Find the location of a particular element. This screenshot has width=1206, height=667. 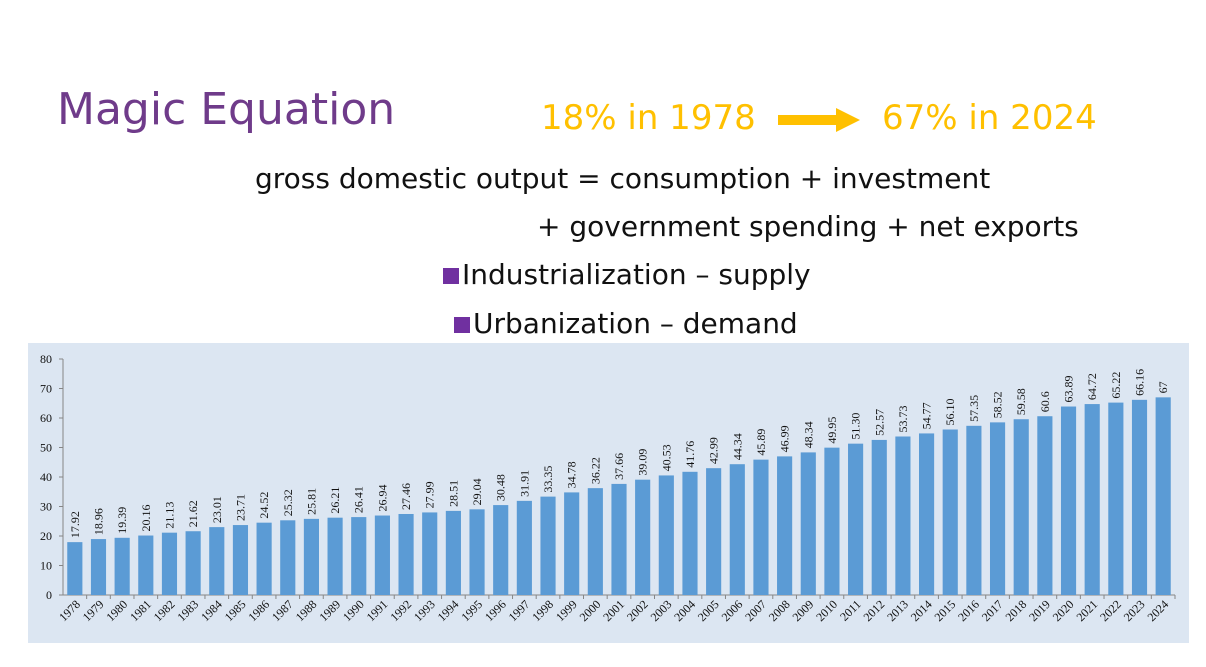

data-label-2000: 36.22 is located at coordinates (595, 470).